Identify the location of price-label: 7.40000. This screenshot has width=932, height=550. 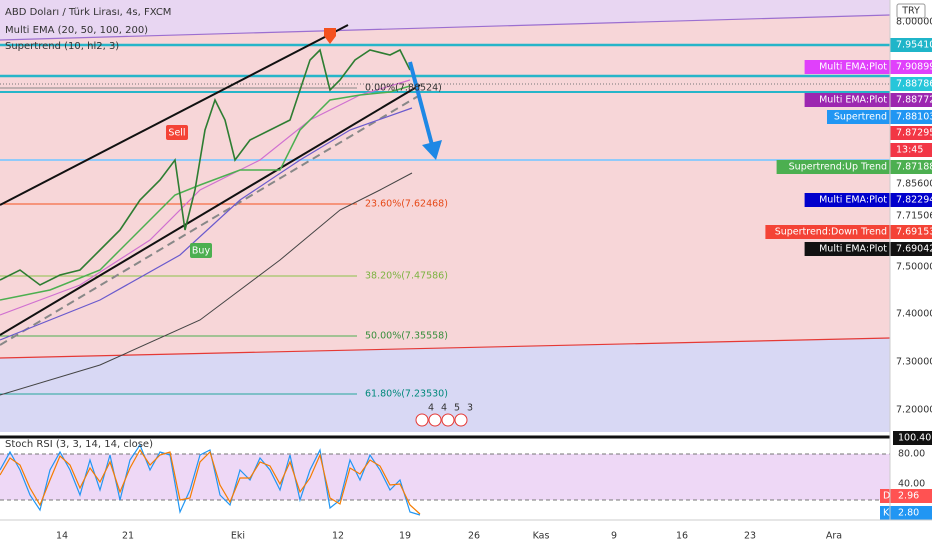
(914, 314).